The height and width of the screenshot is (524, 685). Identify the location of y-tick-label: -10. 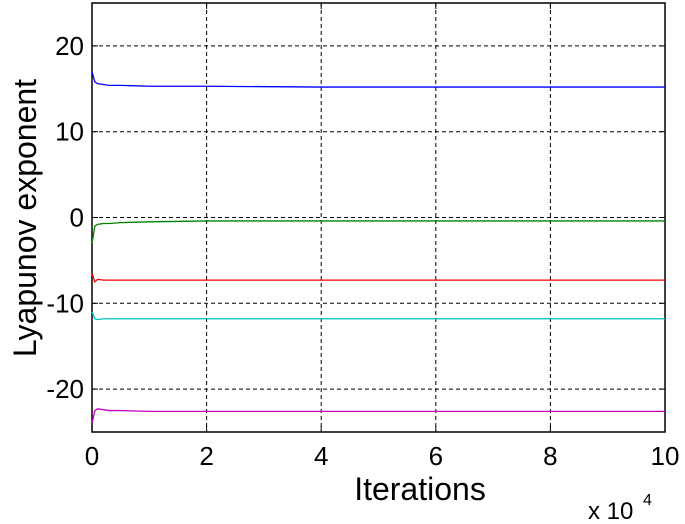
(65, 303).